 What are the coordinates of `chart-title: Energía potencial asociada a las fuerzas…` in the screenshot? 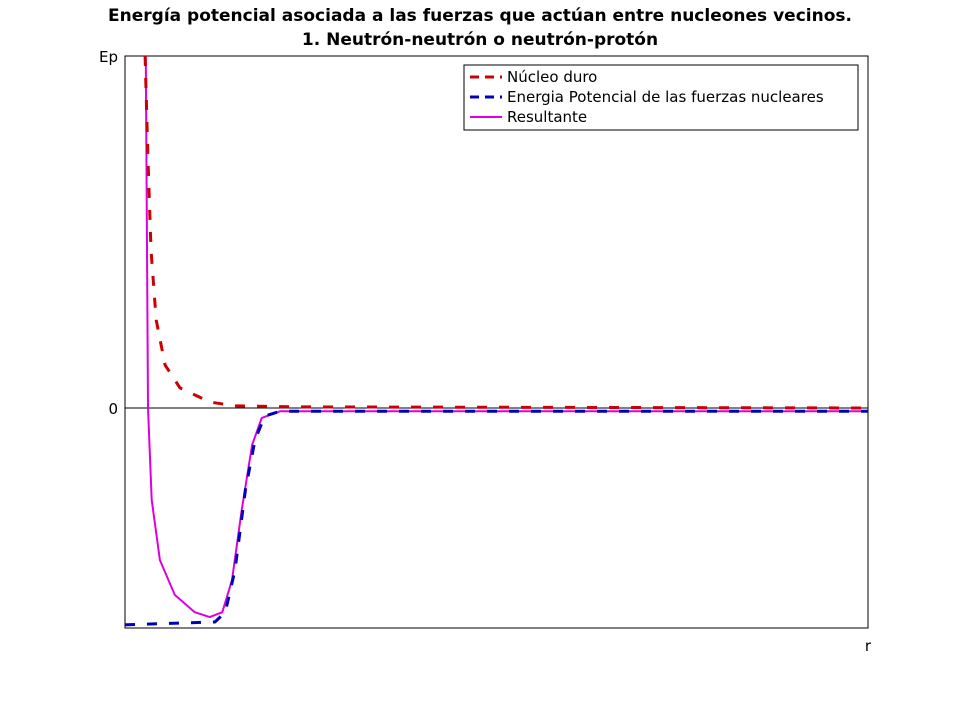 It's located at (480, 16).